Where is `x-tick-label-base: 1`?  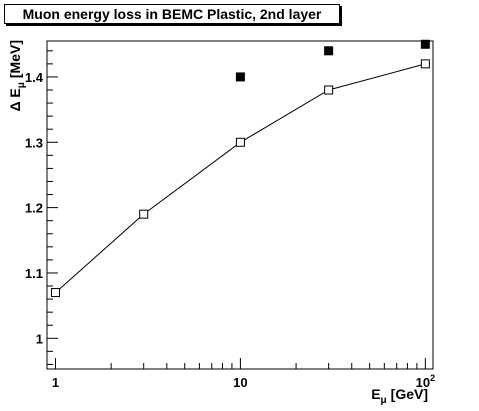 x-tick-label-base: 1 is located at coordinates (55, 382).